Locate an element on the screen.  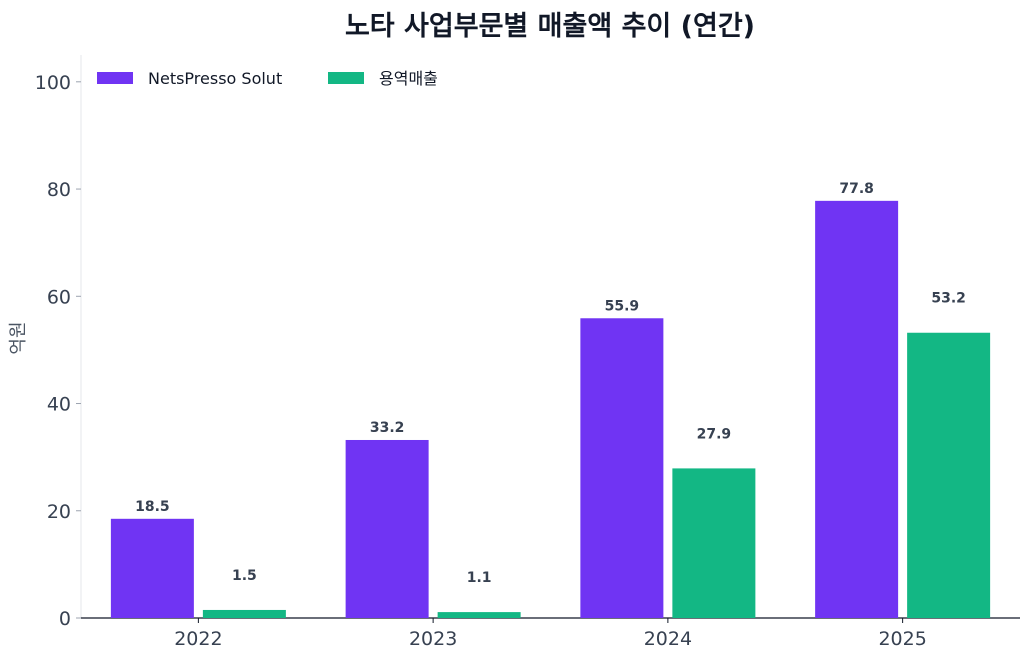
data-label: 18.5 is located at coordinates (152, 507).